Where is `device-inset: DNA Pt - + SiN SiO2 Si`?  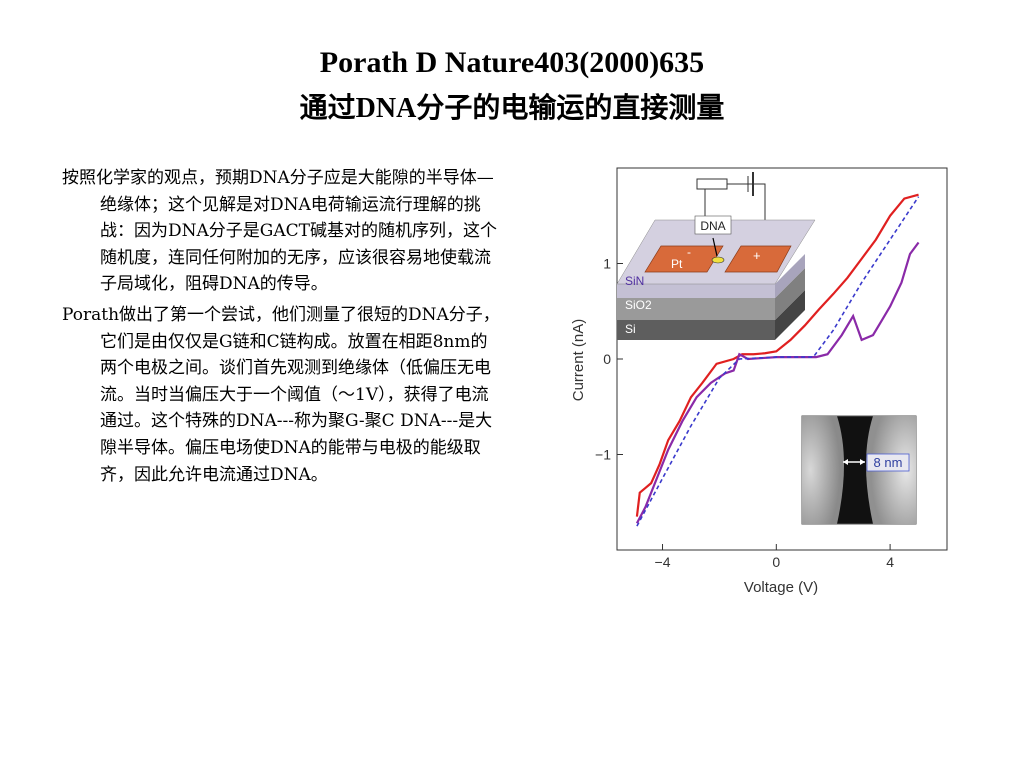 device-inset: DNA Pt - + SiN SiO2 Si is located at coordinates (716, 256).